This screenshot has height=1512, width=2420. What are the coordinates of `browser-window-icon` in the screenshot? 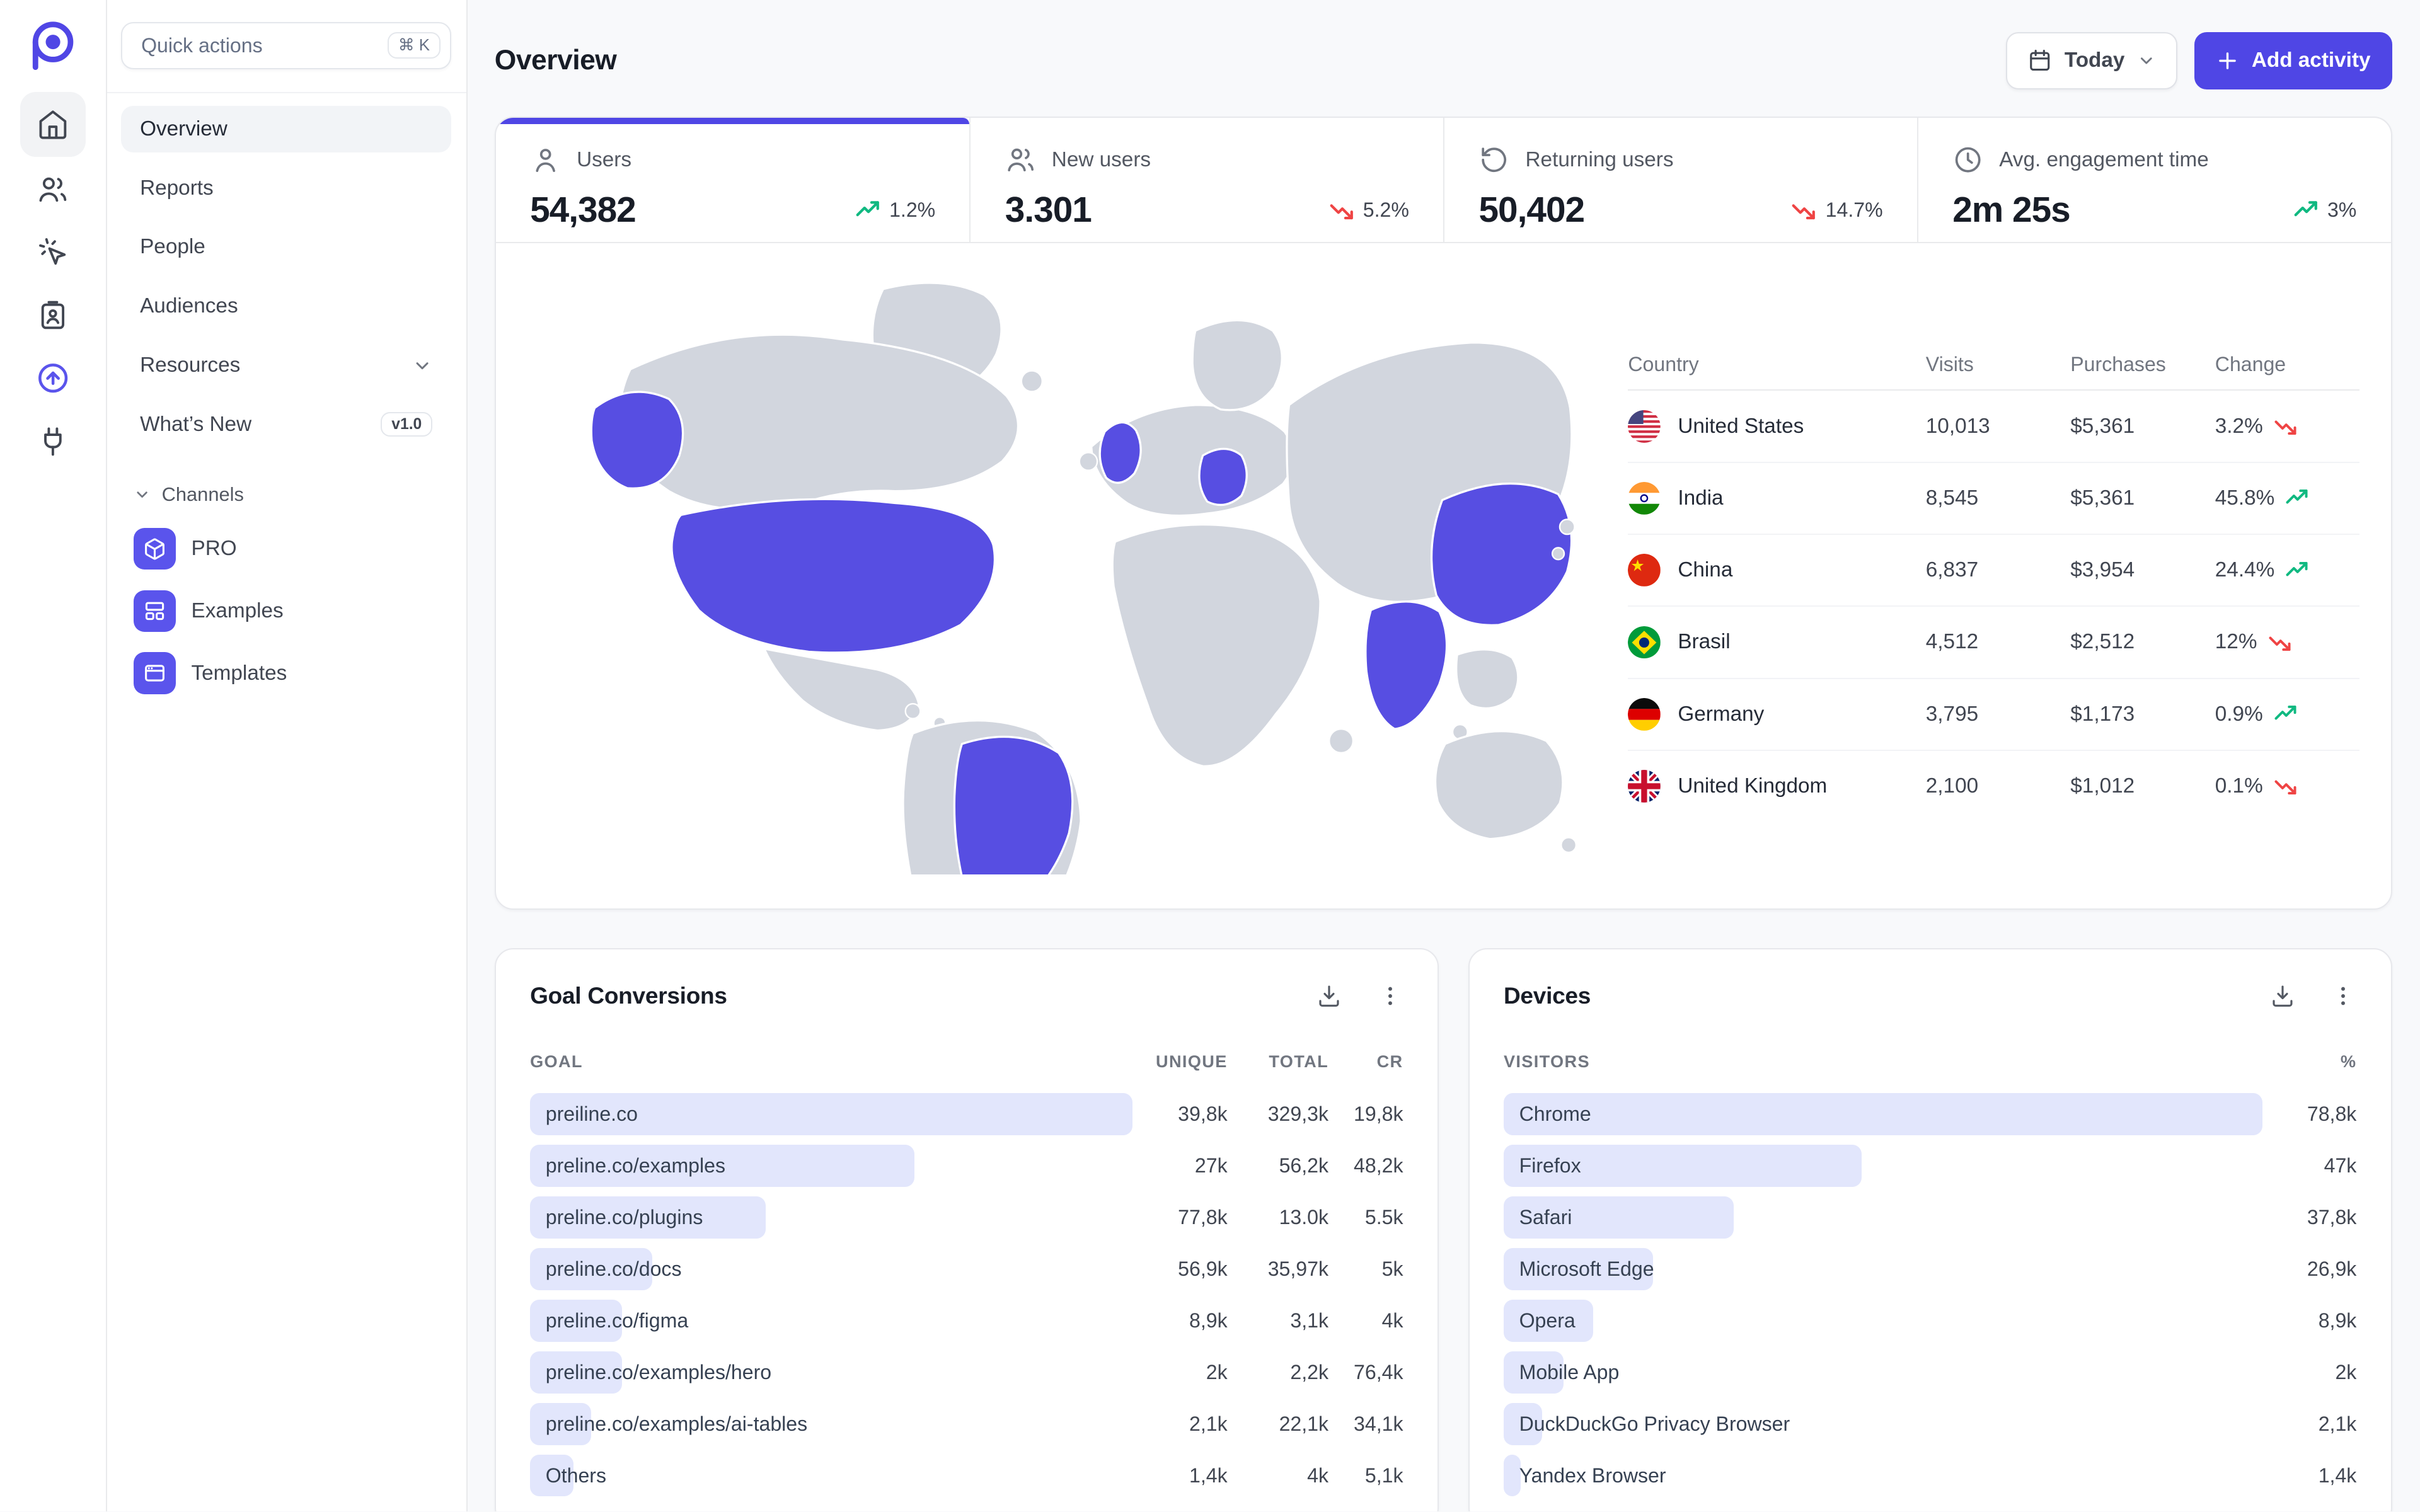 It's located at (155, 673).